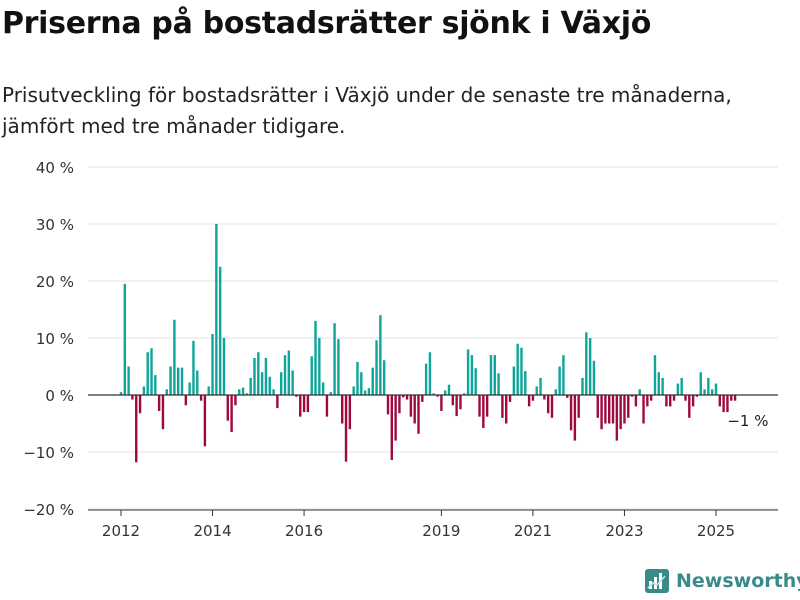  I want to click on y-tick-label: 0 %, so click(59, 396).